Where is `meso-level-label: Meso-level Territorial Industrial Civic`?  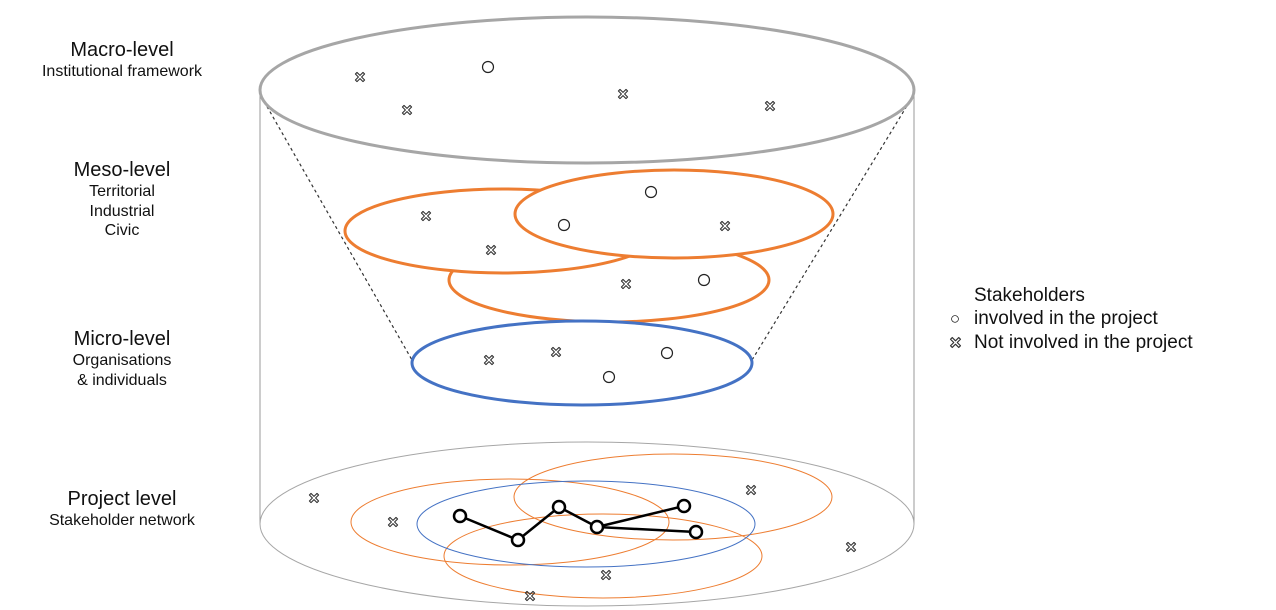
meso-level-label: Meso-level Territorial Industrial Civic is located at coordinates (122, 199).